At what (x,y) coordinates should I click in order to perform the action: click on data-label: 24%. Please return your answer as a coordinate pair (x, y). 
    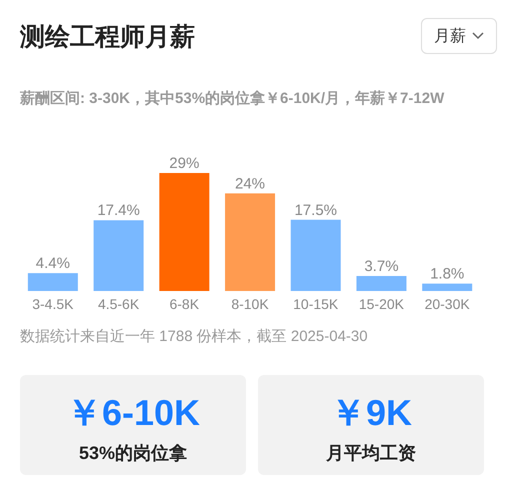
    Looking at the image, I should click on (250, 183).